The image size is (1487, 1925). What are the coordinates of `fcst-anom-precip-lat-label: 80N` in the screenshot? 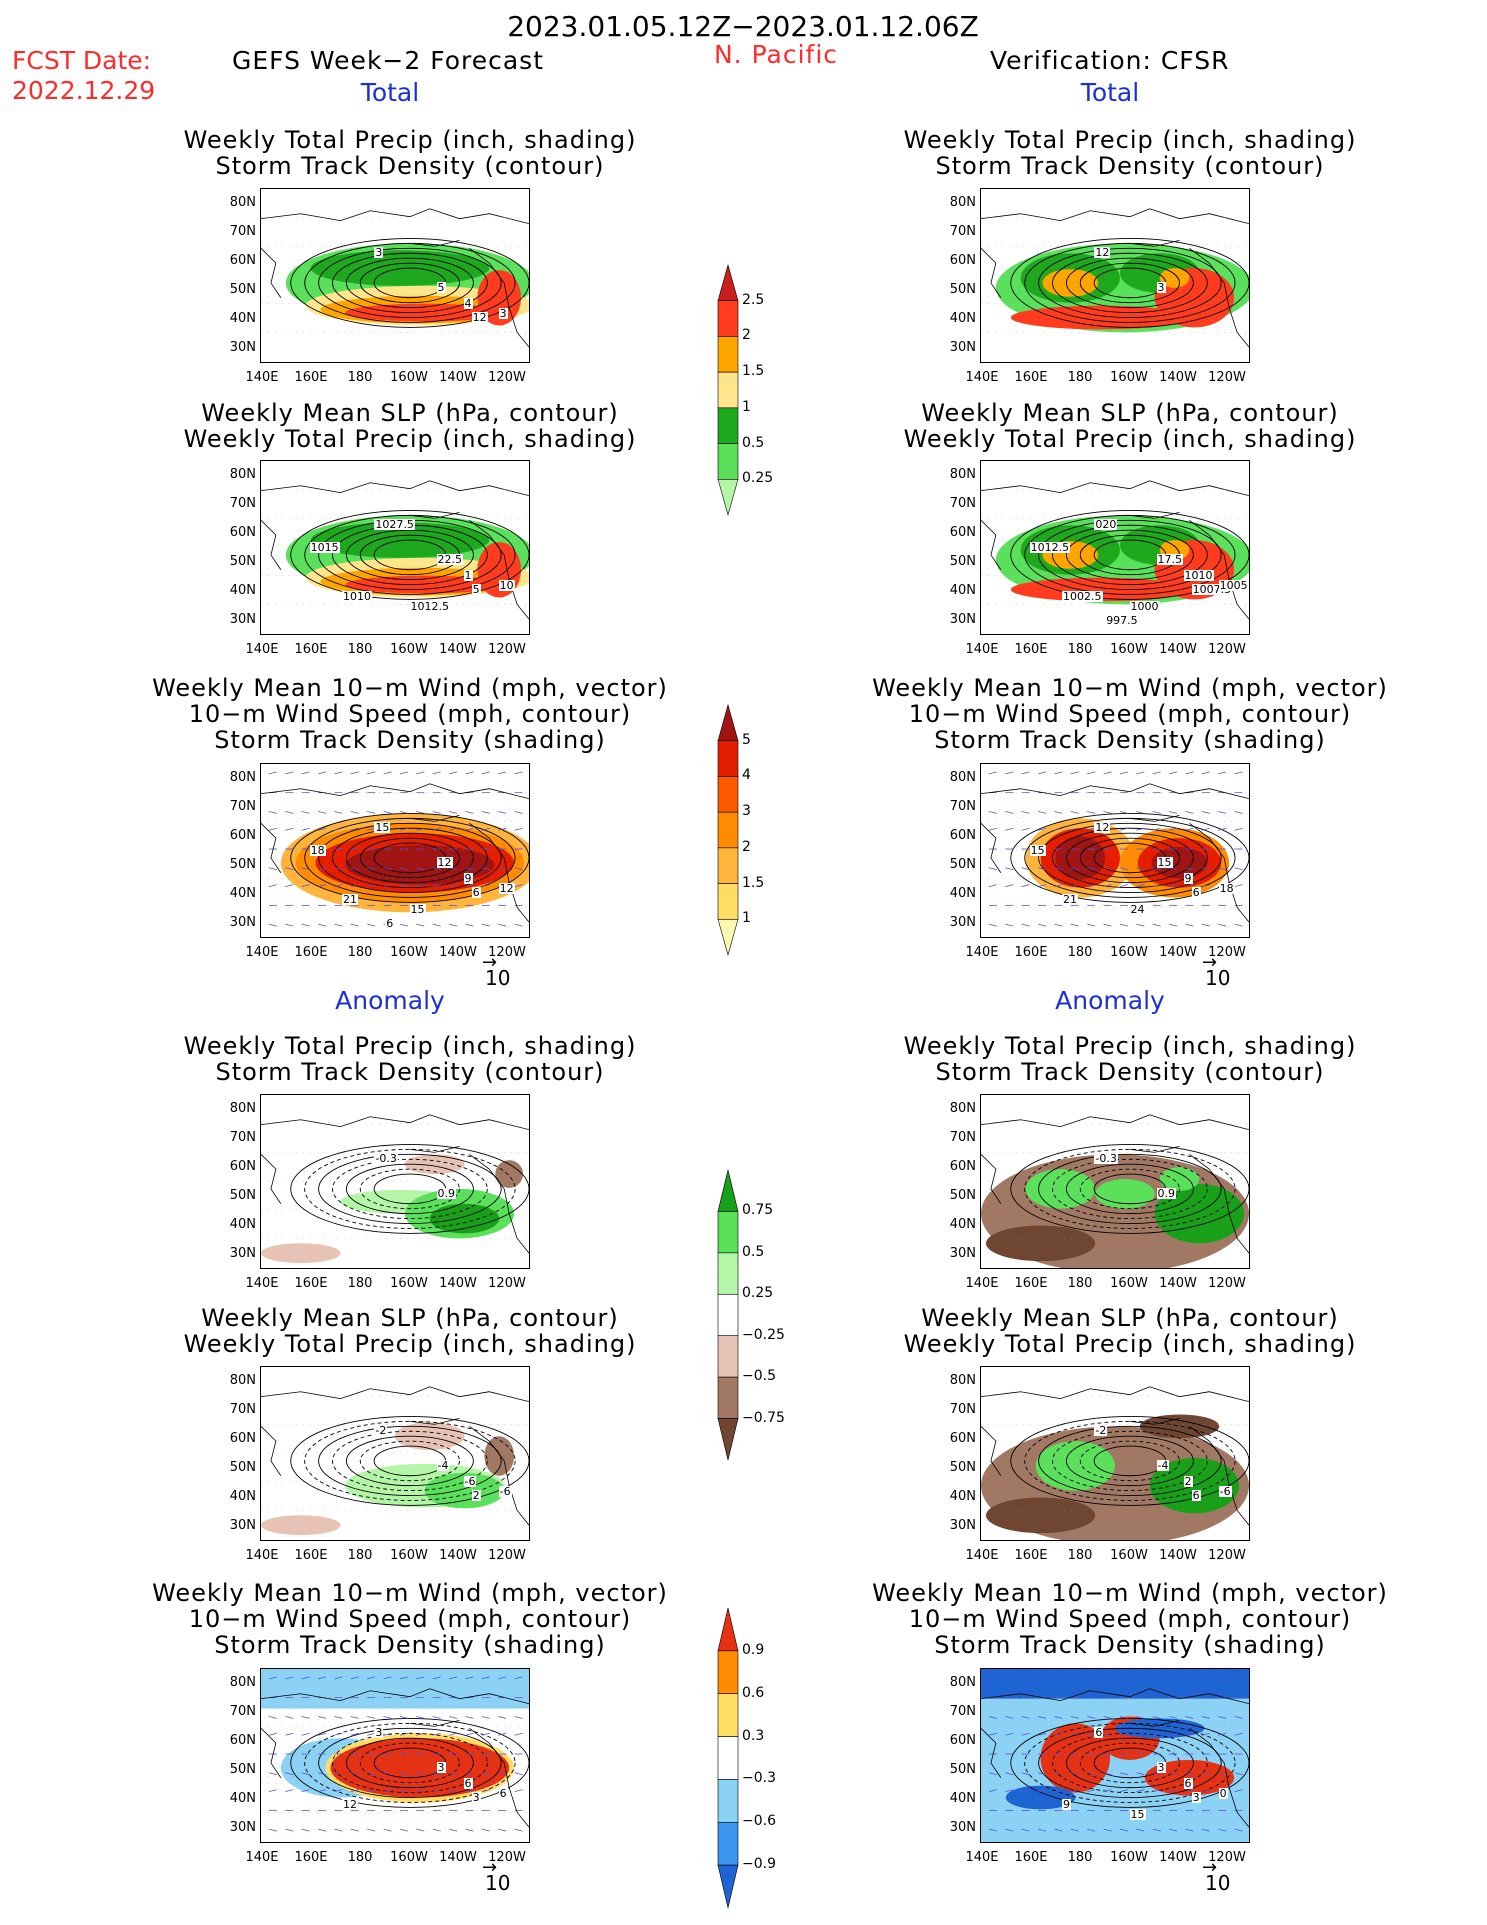 It's located at (242, 1108).